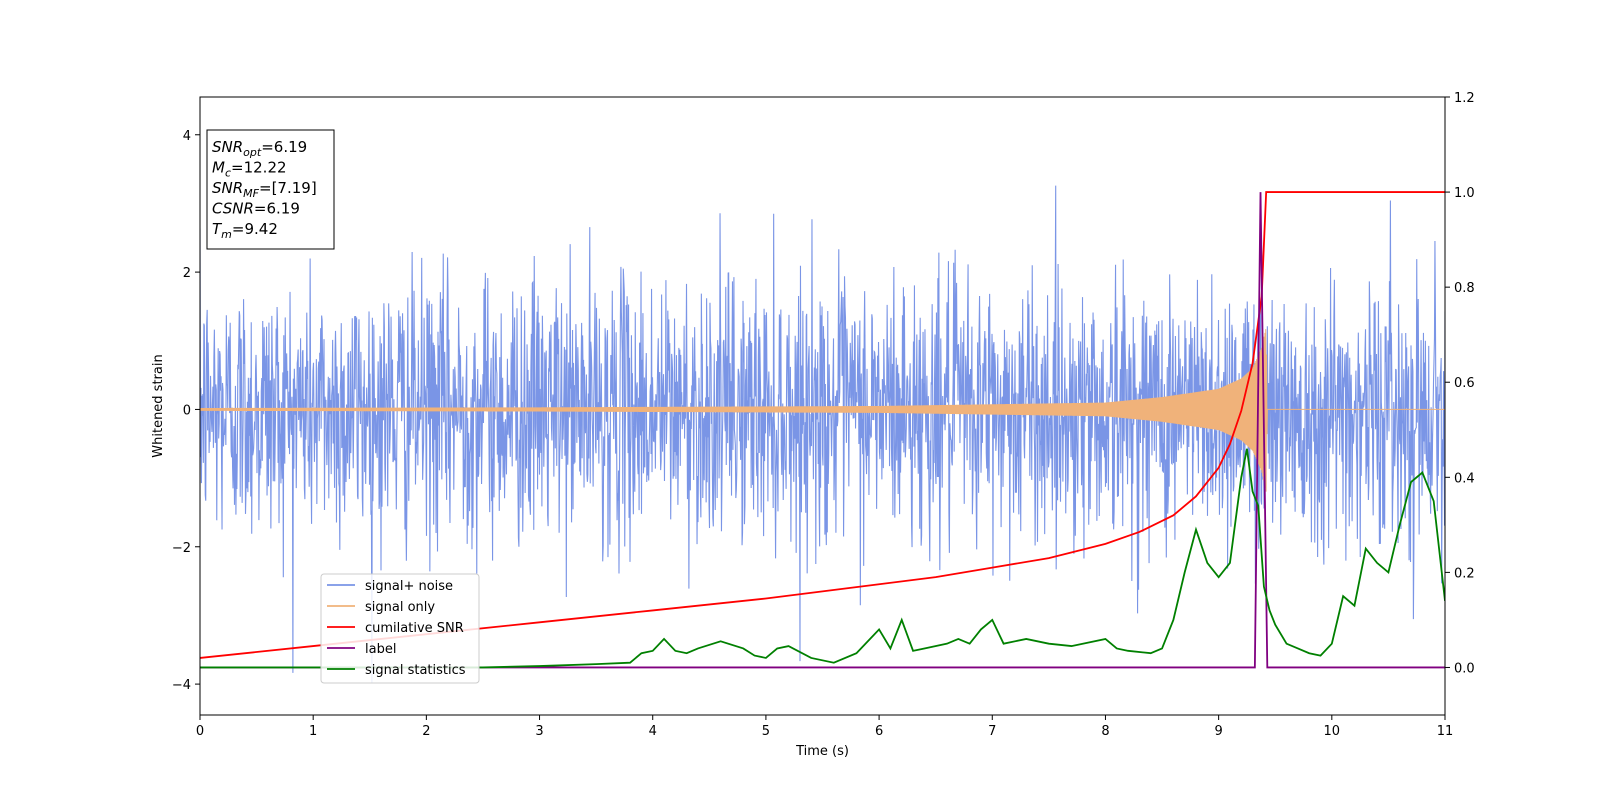 Image resolution: width=1600 pixels, height=800 pixels. I want to click on legend-entry: signal statistics, so click(415, 670).